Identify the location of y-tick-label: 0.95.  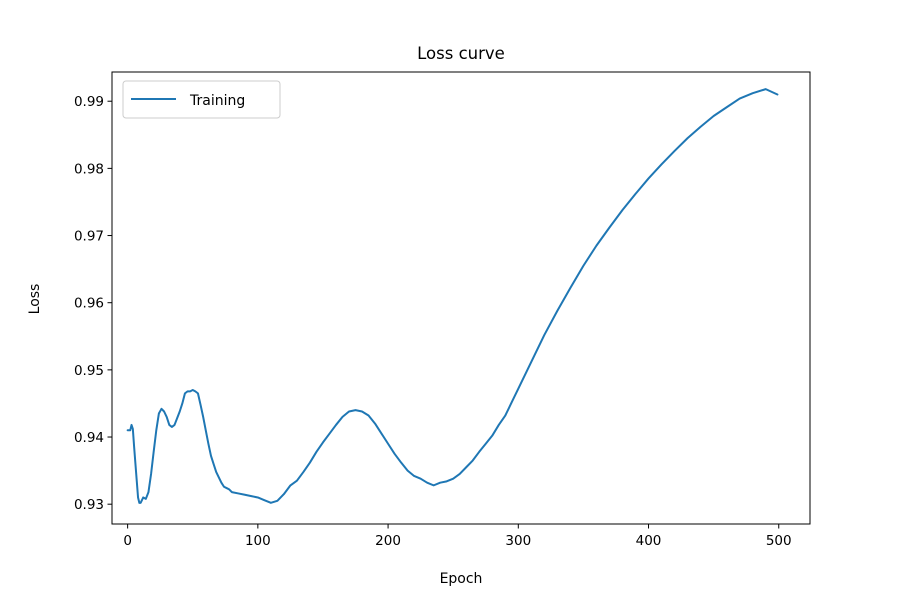
(89, 371).